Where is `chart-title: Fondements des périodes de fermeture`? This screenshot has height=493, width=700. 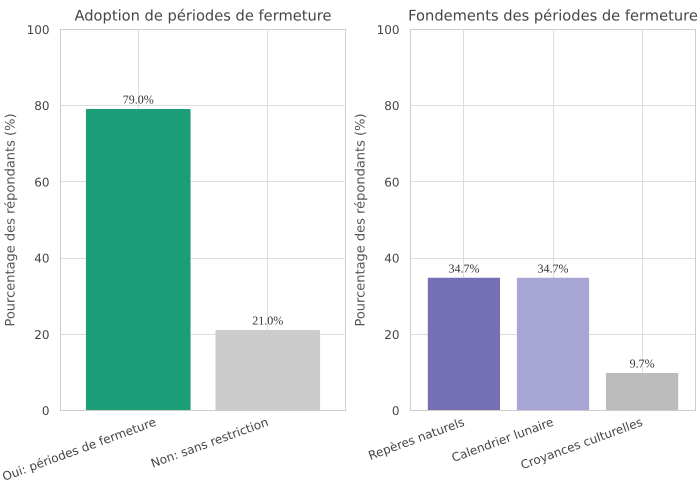 chart-title: Fondements des périodes de fermeture is located at coordinates (553, 16).